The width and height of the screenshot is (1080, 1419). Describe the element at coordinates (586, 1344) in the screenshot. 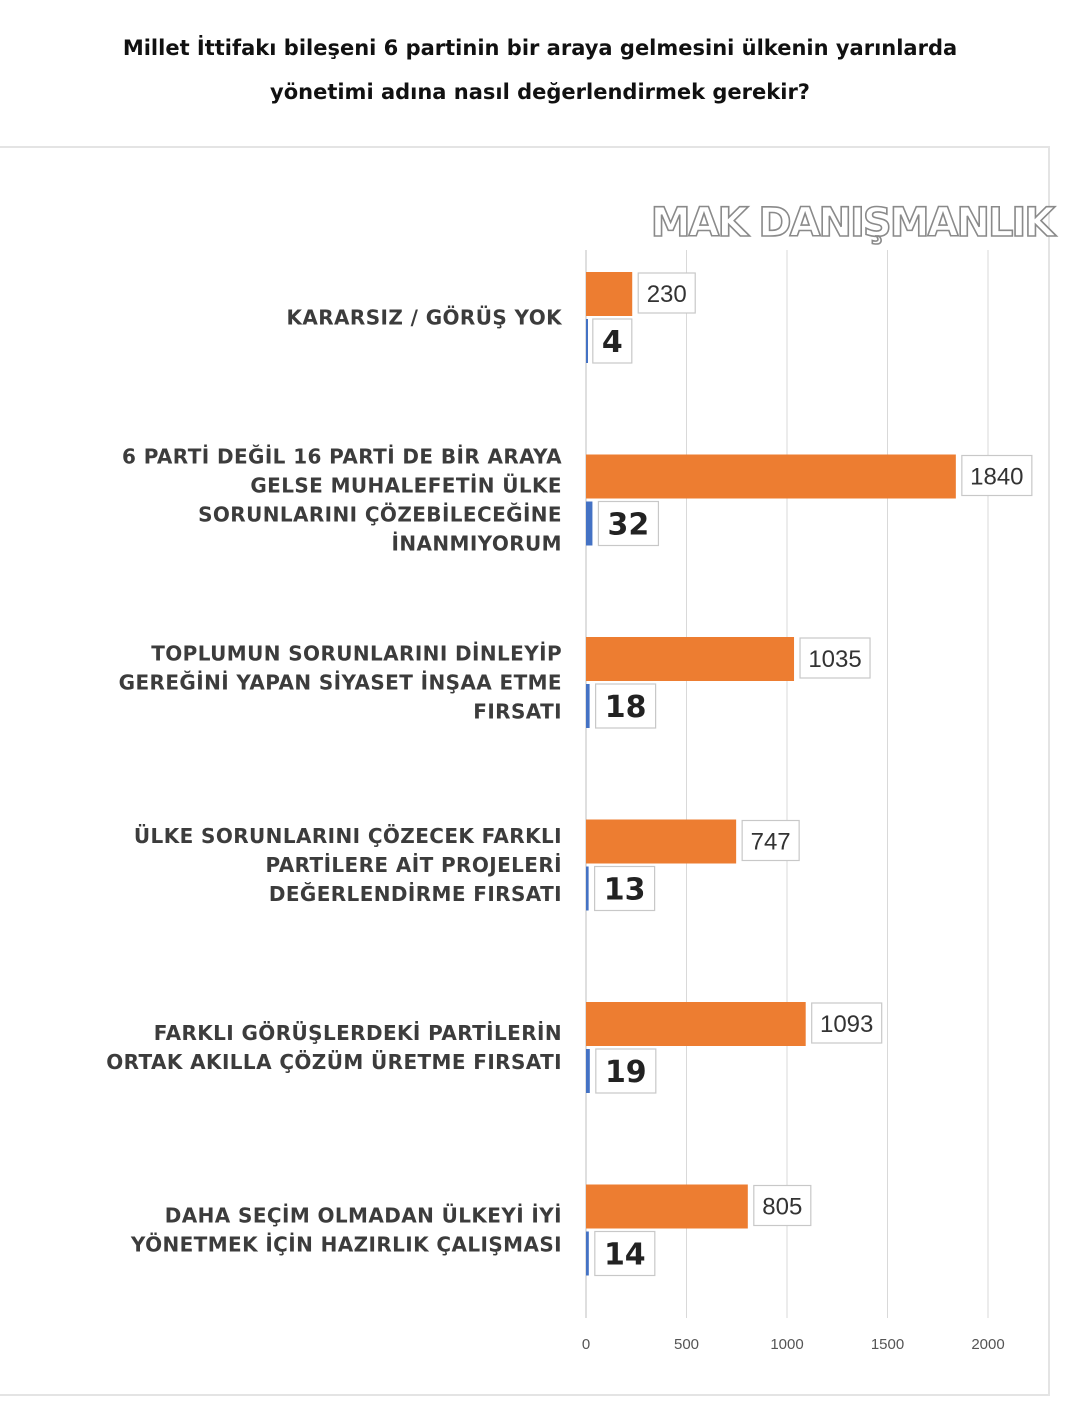

I see `x-tick-label: 0` at that location.